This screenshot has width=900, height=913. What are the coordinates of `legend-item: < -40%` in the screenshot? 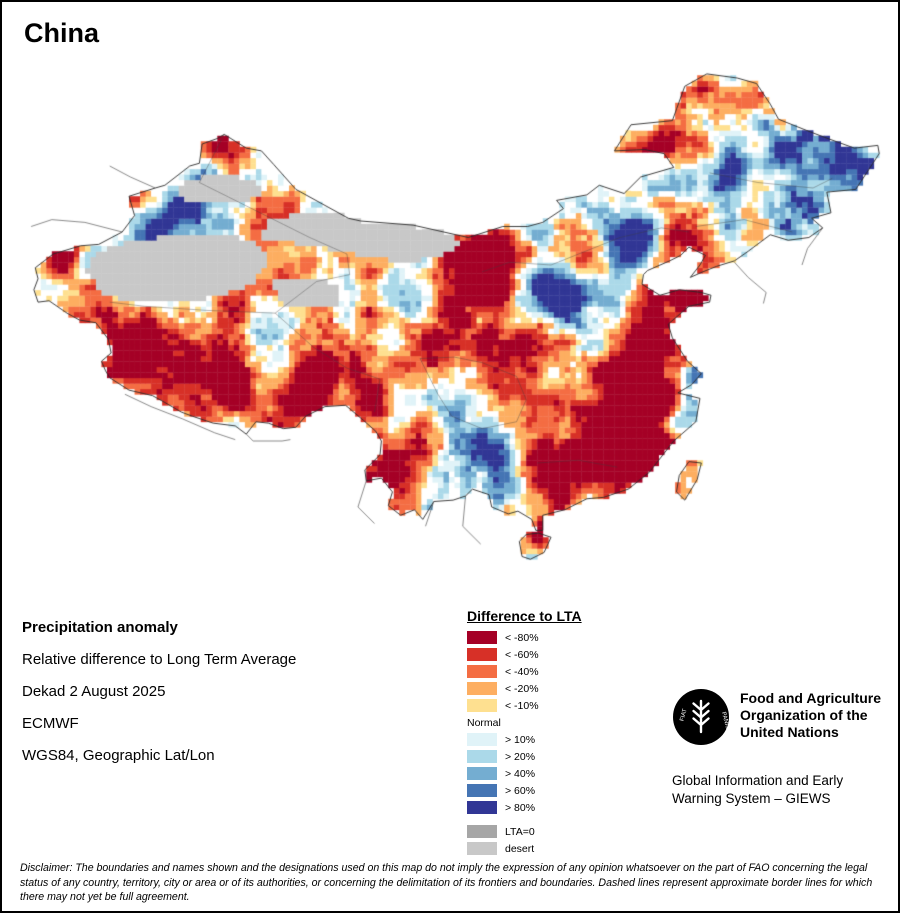 It's located at (524, 671).